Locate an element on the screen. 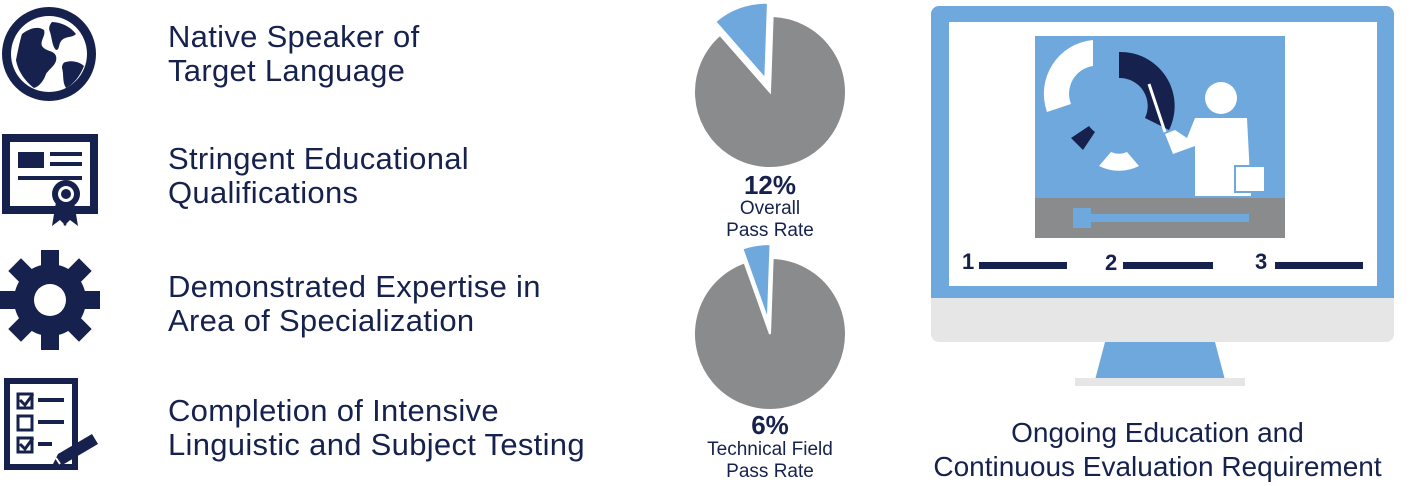  pie-chart-overall is located at coordinates (770, 85).